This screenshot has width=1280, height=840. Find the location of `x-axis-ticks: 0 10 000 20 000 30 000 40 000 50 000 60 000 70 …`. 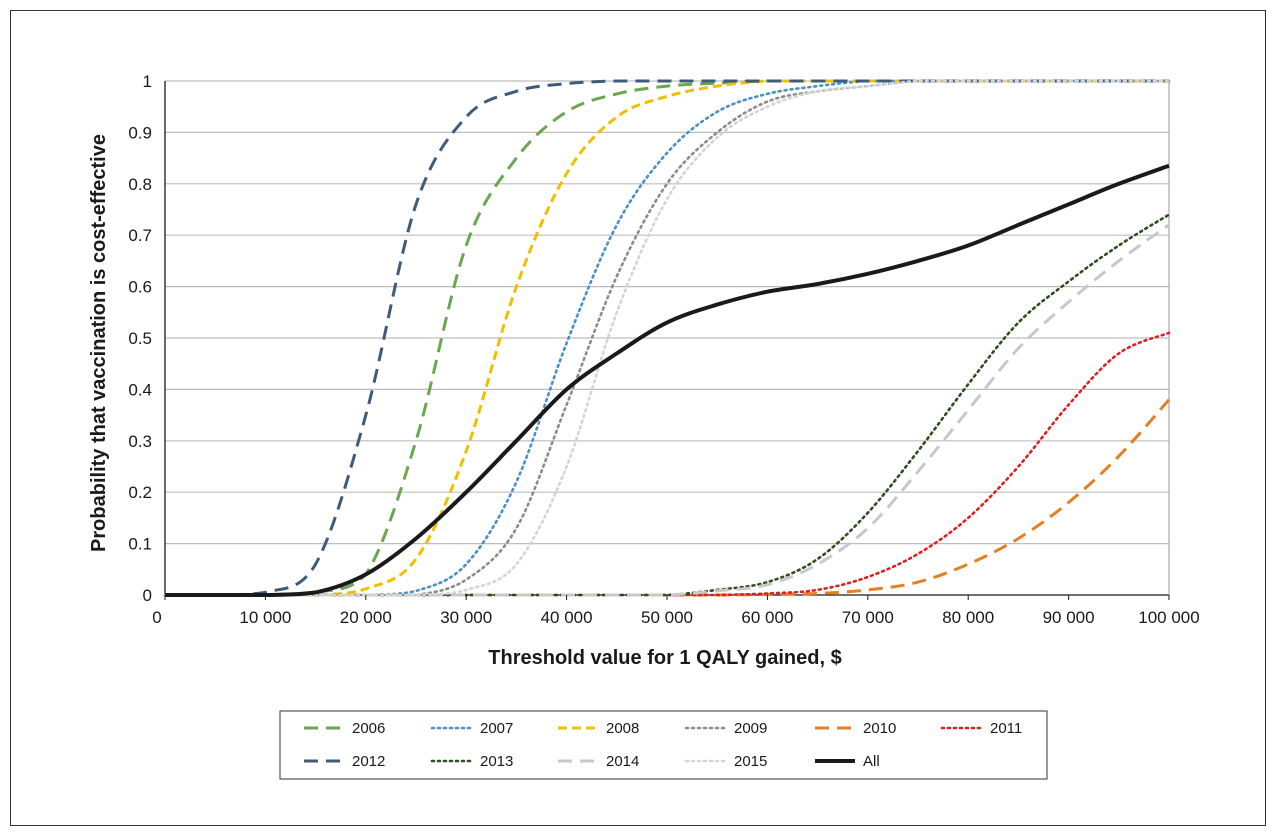

x-axis-ticks: 0 10 000 20 000 30 000 40 000 50 000 60 000 70 … is located at coordinates (676, 611).